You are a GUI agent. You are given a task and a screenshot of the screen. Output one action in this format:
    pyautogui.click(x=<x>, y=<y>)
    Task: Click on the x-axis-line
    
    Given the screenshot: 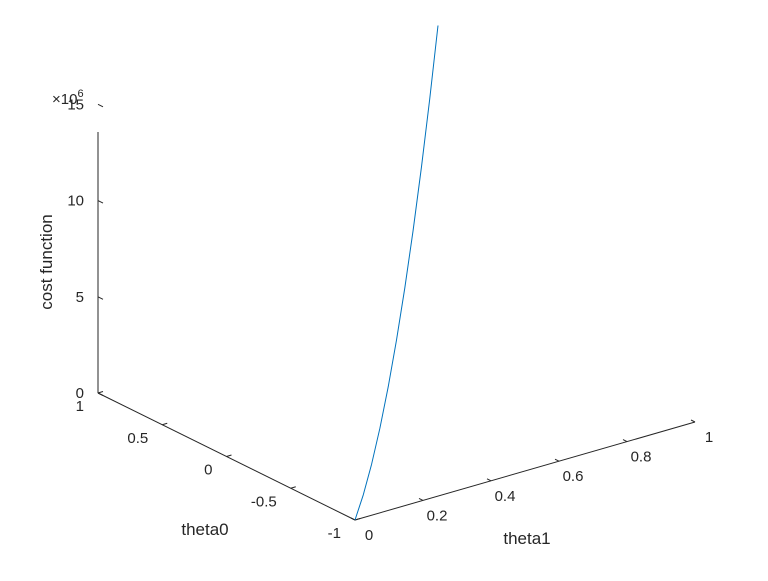 What is the action you would take?
    pyautogui.click(x=525, y=471)
    